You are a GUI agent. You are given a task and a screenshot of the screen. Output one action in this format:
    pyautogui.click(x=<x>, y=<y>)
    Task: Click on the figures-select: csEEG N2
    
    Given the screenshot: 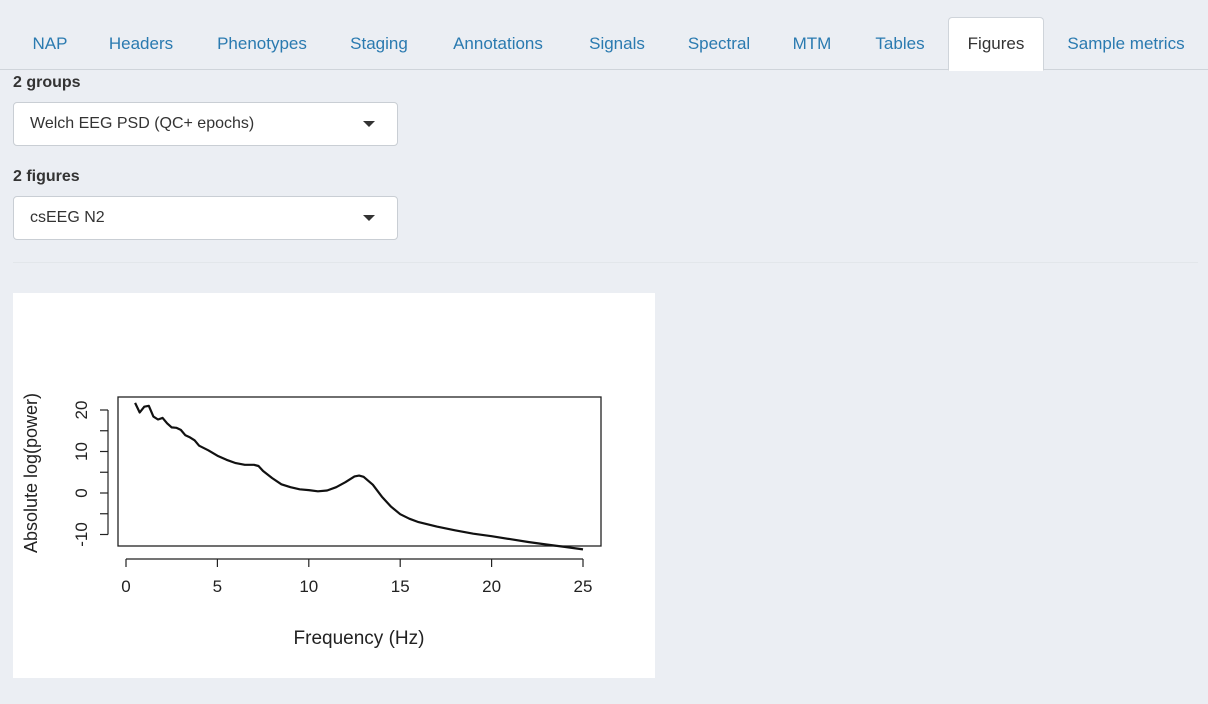 What is the action you would take?
    pyautogui.click(x=205, y=218)
    